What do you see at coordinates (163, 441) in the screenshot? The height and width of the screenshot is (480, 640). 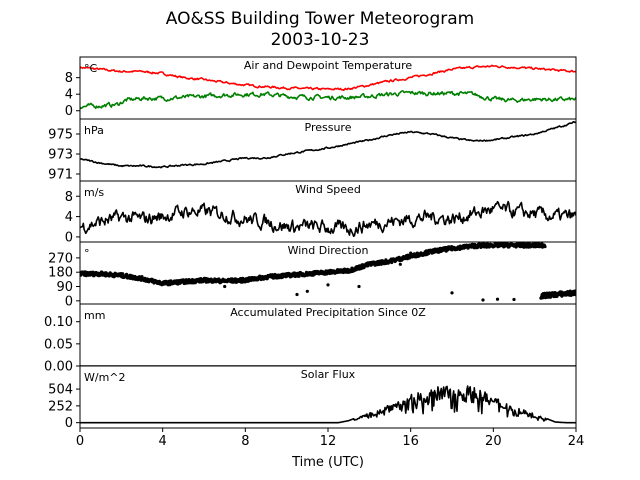 I see `x-tick-label: 4` at bounding box center [163, 441].